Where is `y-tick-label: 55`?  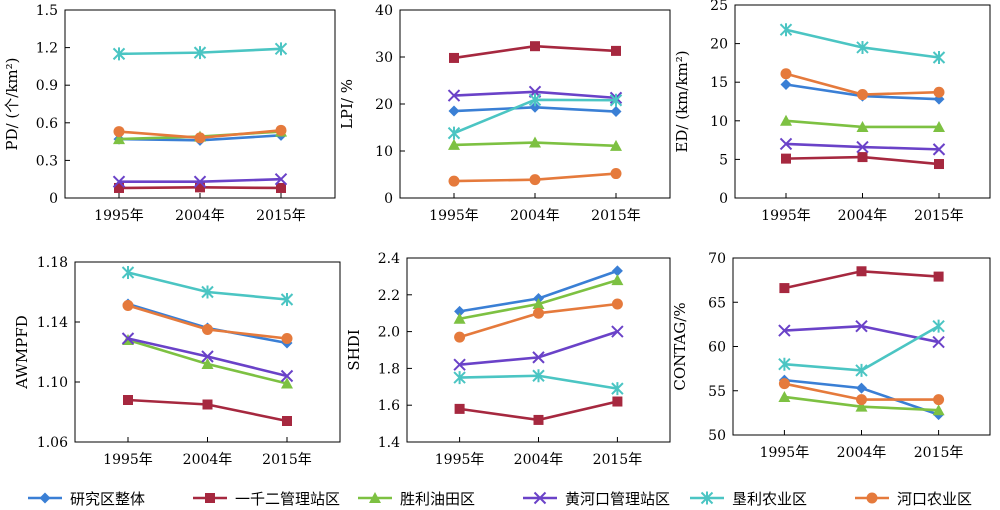
y-tick-label: 55 is located at coordinates (717, 392).